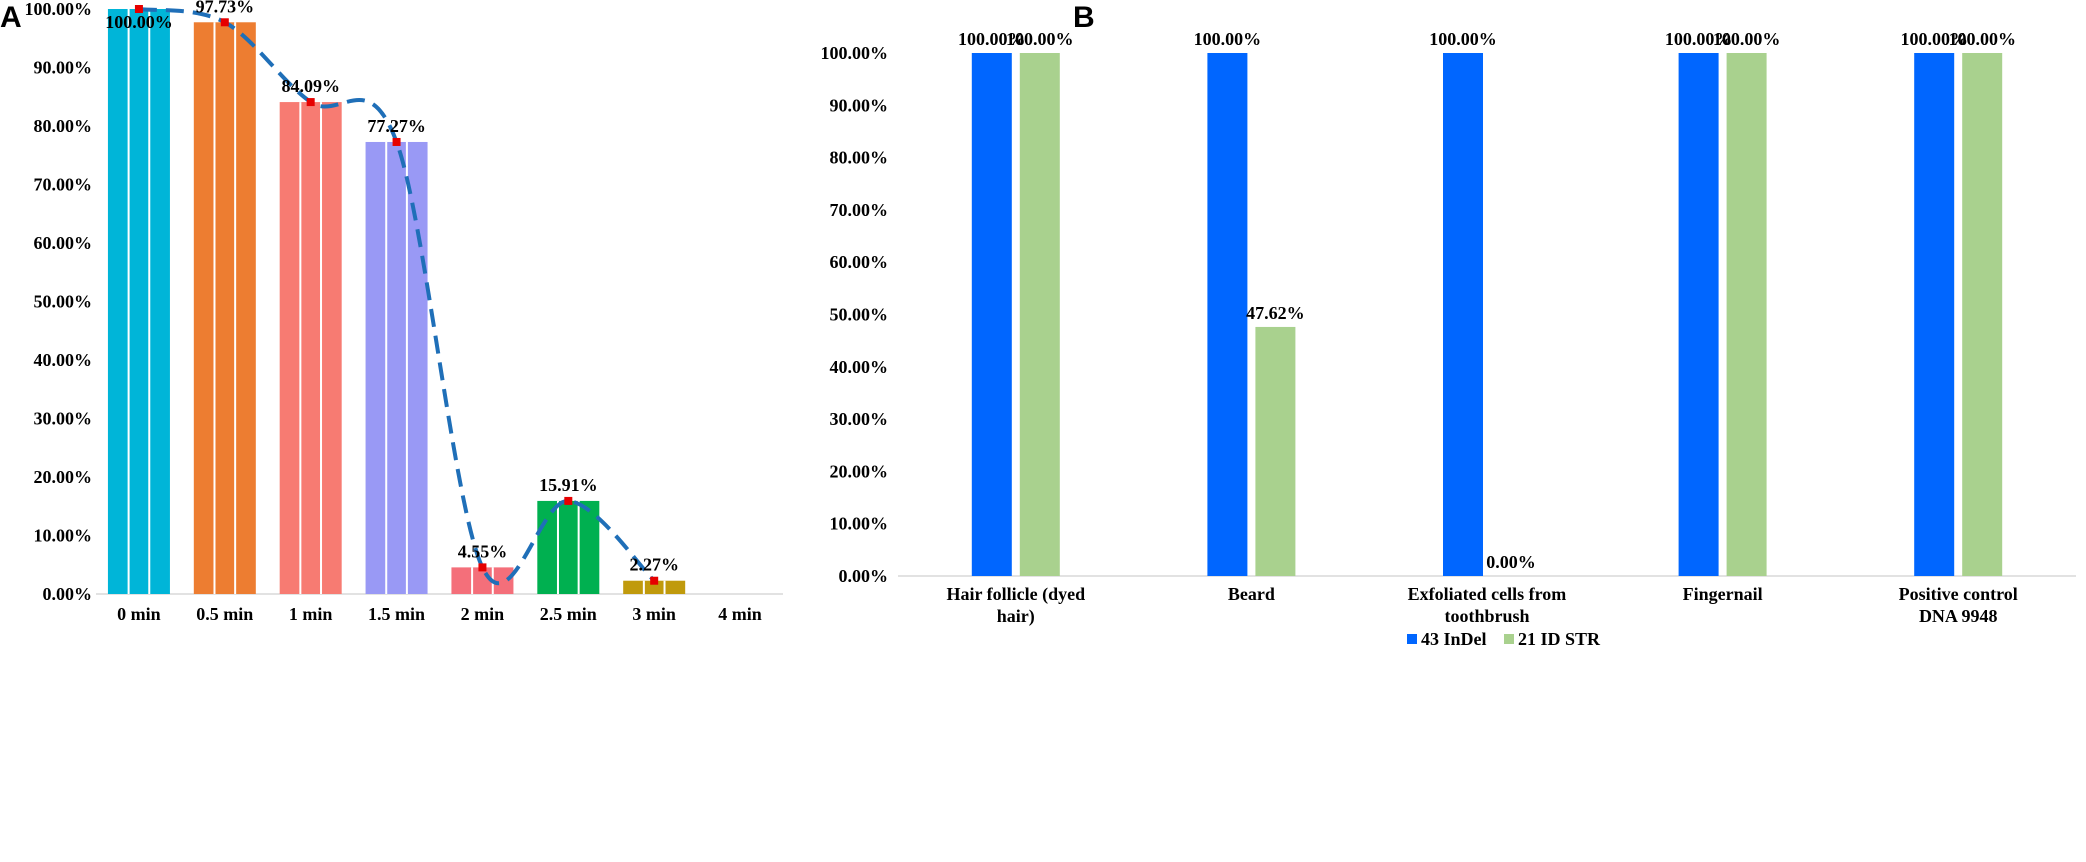  Describe the element at coordinates (1251, 594) in the screenshot. I see `x-tick-label-b: Beard` at that location.